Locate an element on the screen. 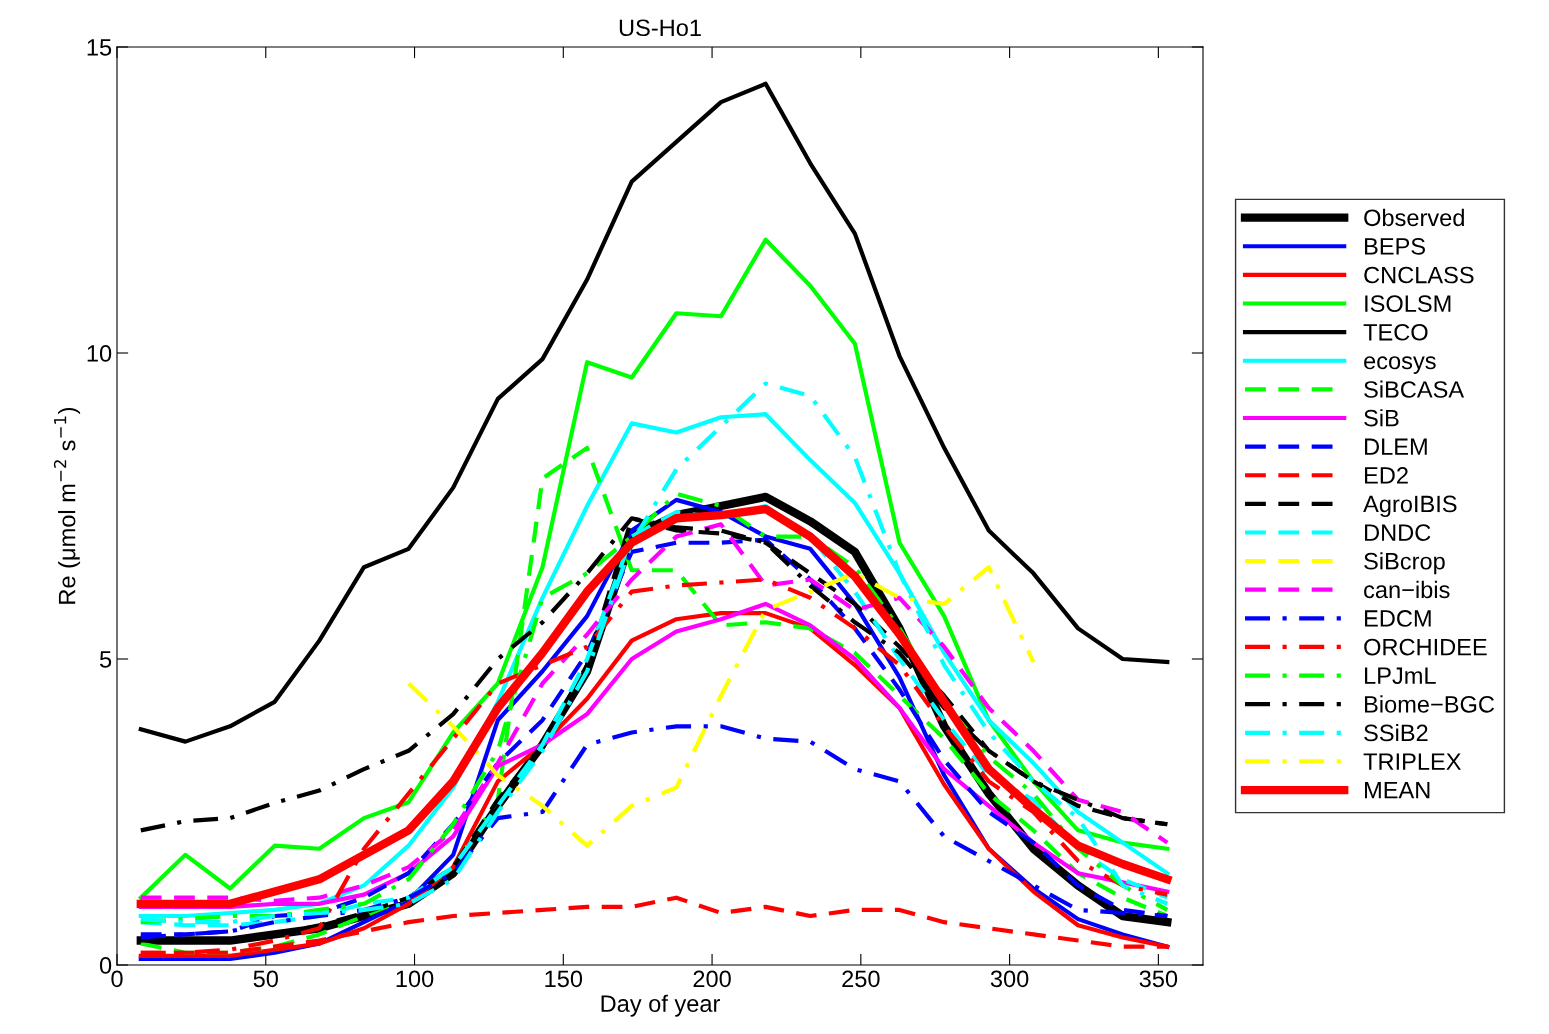  x-tick-label: 200 is located at coordinates (712, 979).